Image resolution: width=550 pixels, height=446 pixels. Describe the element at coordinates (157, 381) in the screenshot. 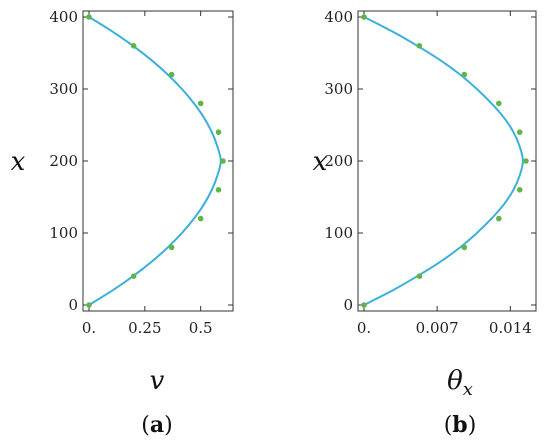

I see `x-axis-label: v` at that location.